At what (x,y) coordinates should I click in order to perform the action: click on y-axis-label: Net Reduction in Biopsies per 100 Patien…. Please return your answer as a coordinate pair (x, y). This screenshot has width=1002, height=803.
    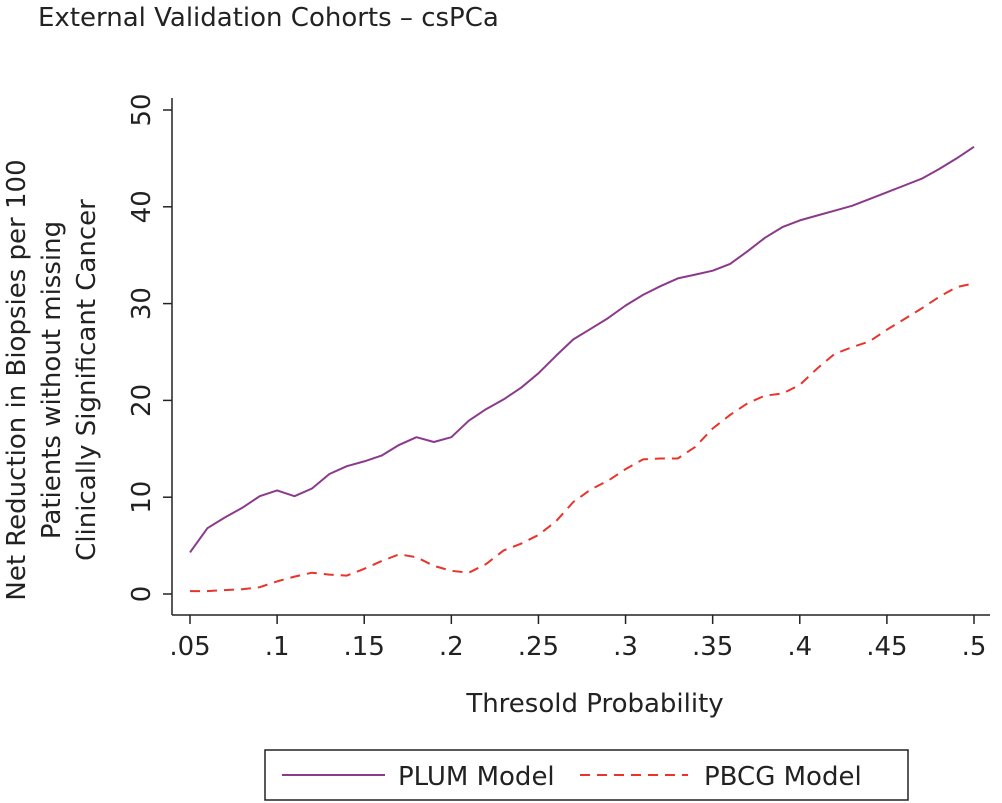
    Looking at the image, I should click on (52, 379).